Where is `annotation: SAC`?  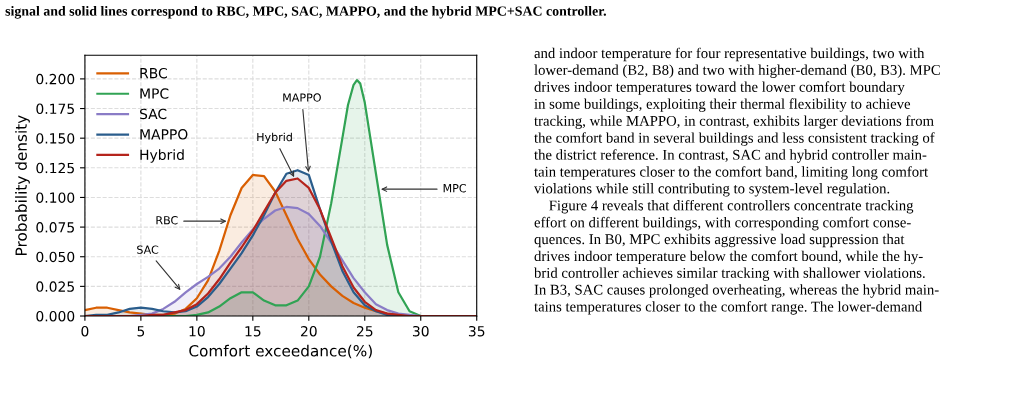 annotation: SAC is located at coordinates (148, 249).